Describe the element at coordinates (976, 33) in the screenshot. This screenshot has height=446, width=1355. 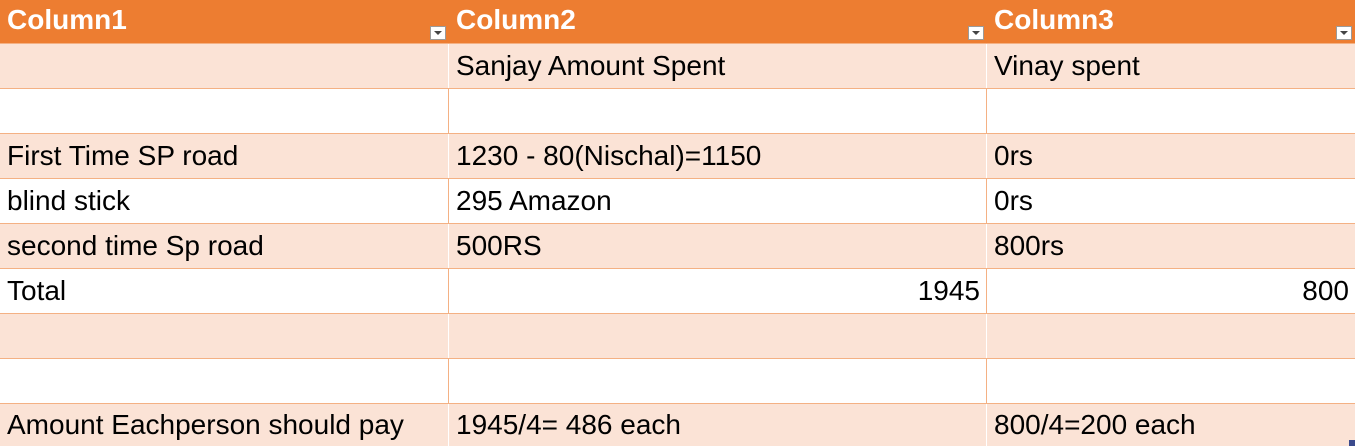
I see `column2-filter-icon` at that location.